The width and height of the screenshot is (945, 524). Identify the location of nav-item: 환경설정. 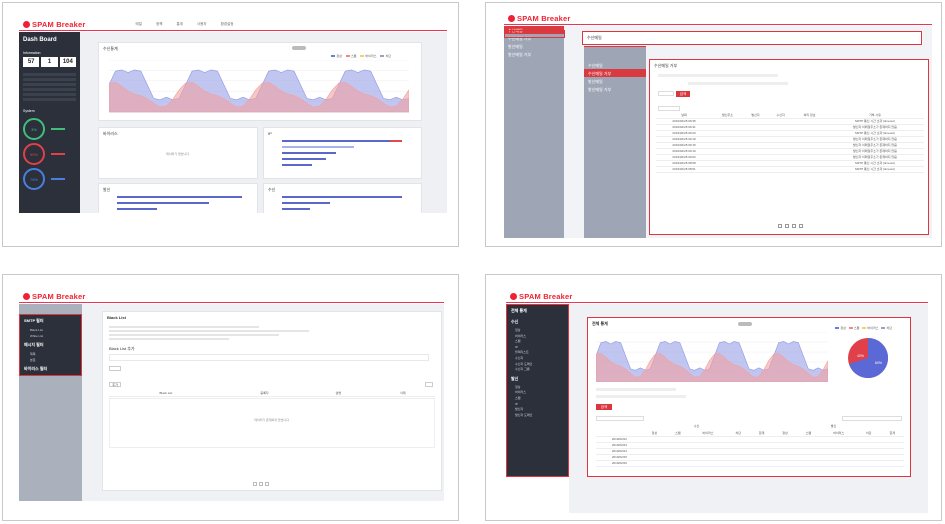
(227, 24).